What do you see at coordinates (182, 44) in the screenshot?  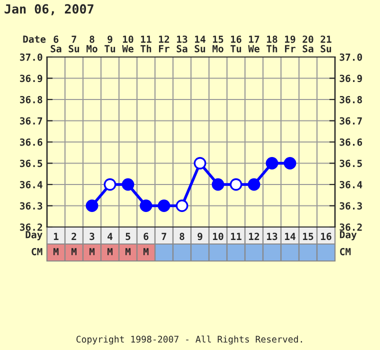 I see `x2-tick-label: 13 Sa` at bounding box center [182, 44].